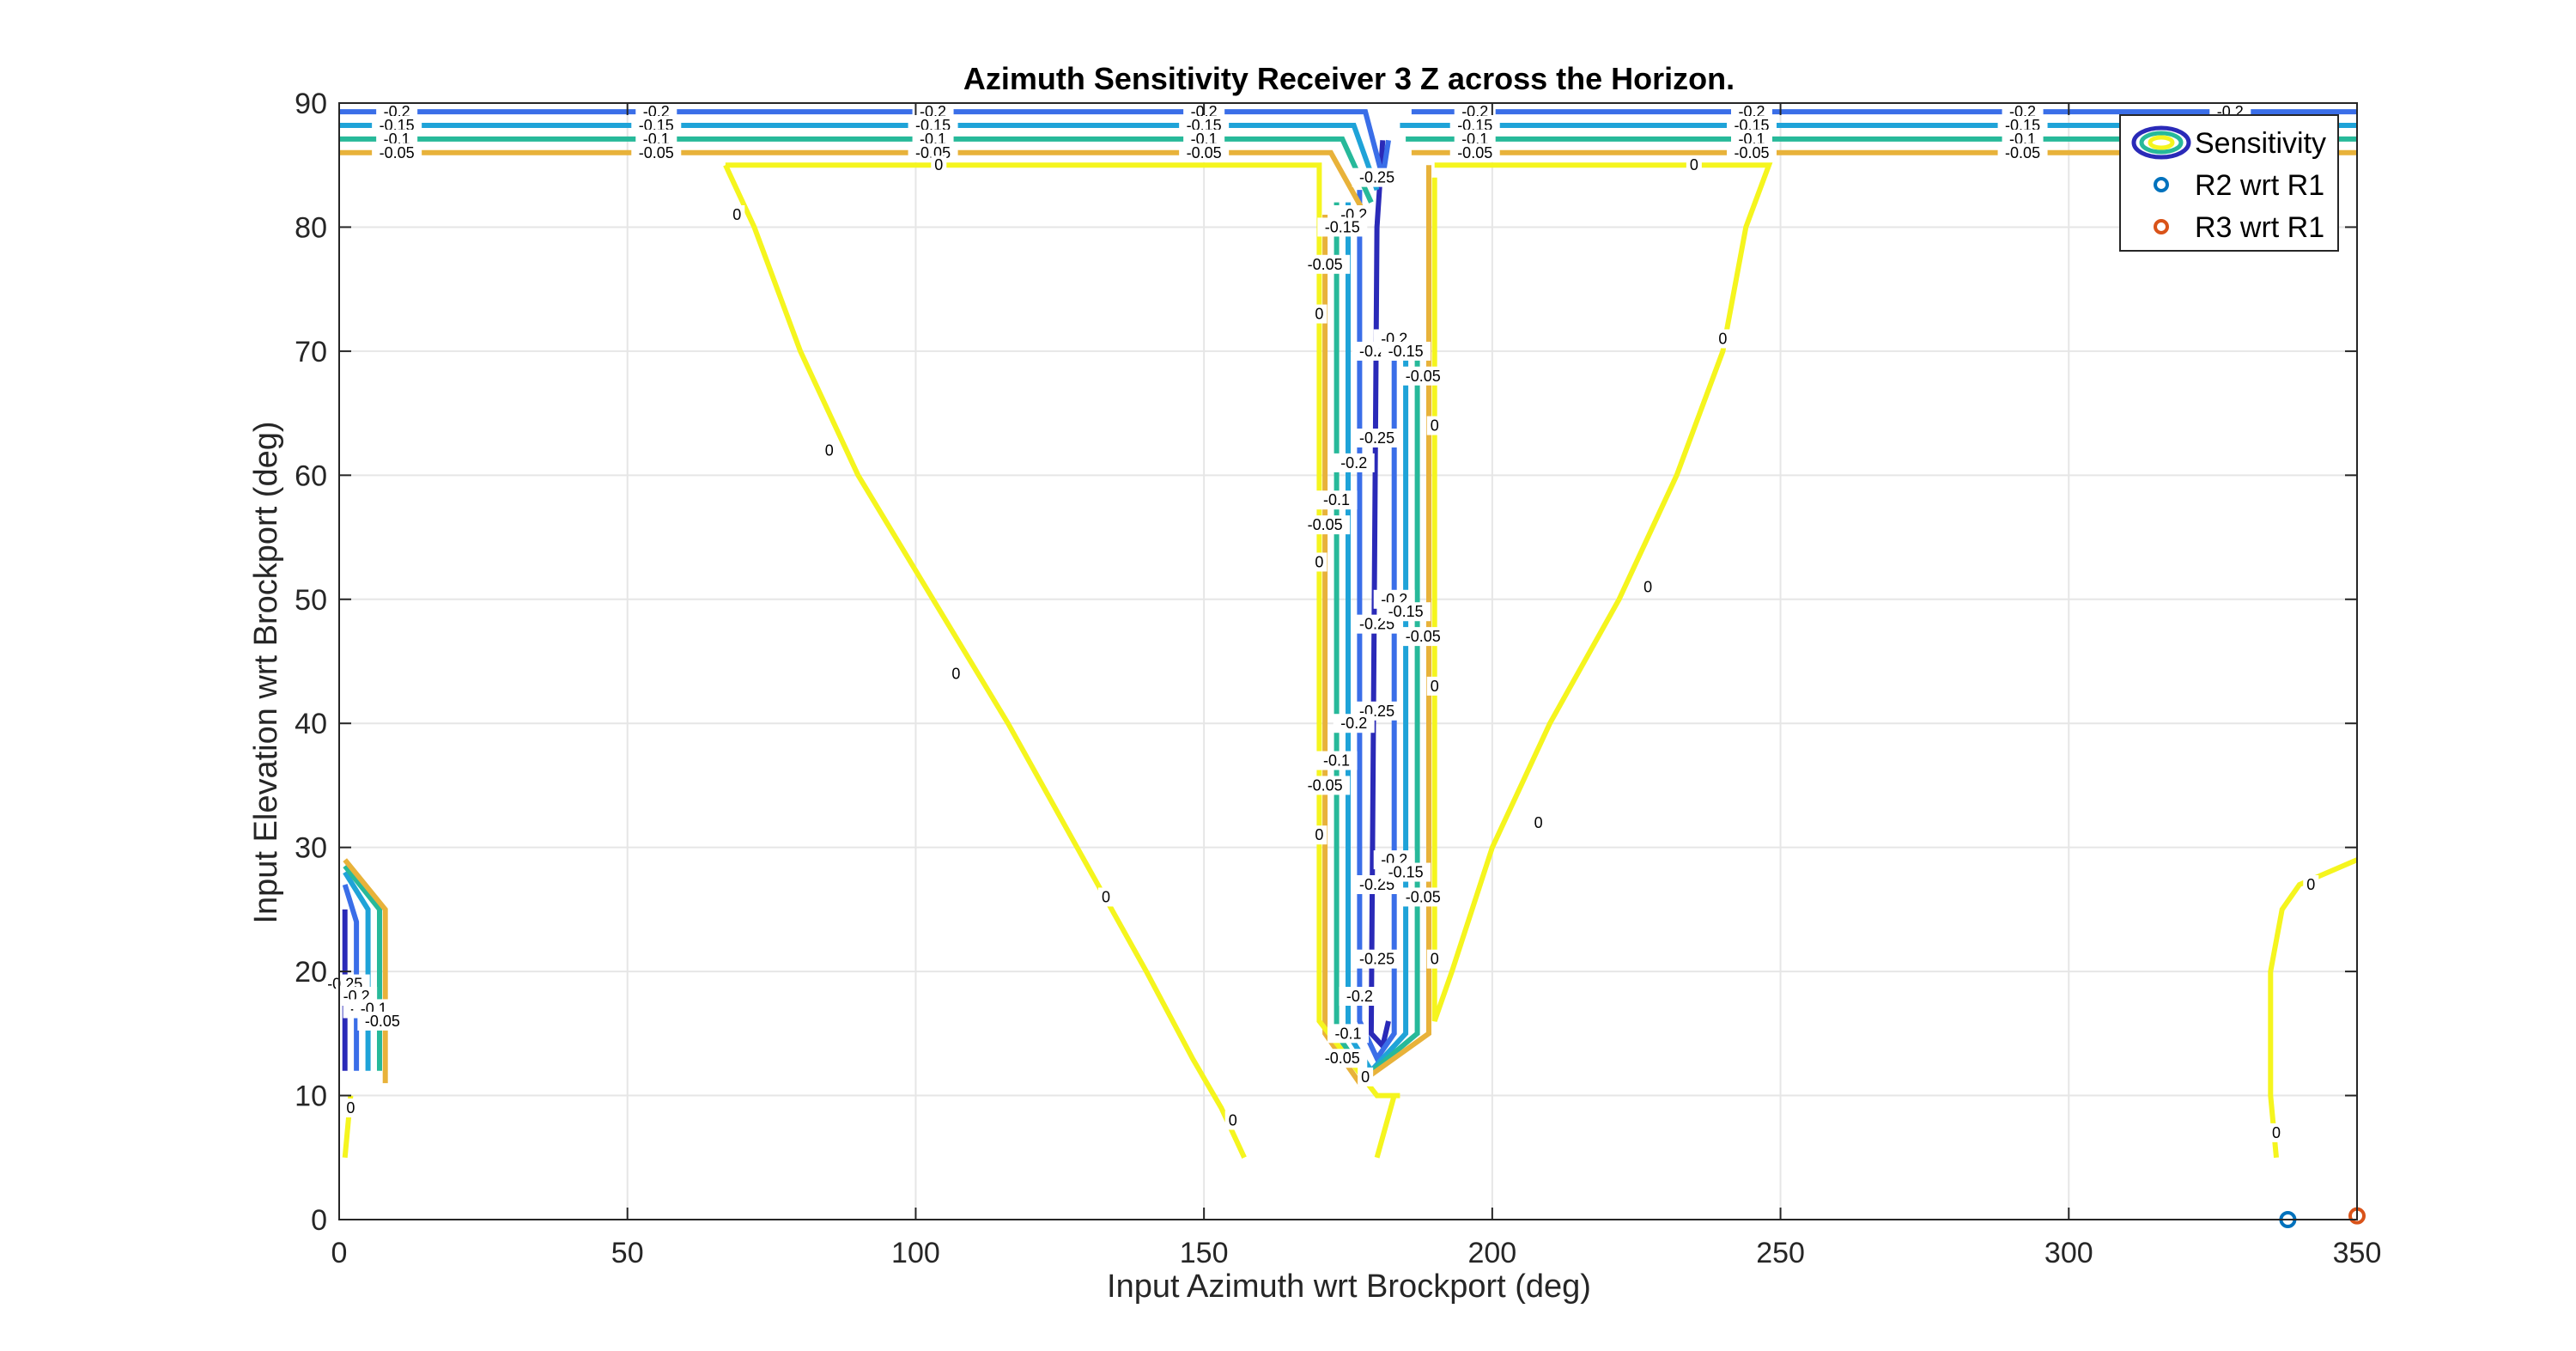 Image resolution: width=2576 pixels, height=1351 pixels. What do you see at coordinates (2229, 183) in the screenshot?
I see `legend: Sensitivity R2 wrt R1 R3 wrt R1` at bounding box center [2229, 183].